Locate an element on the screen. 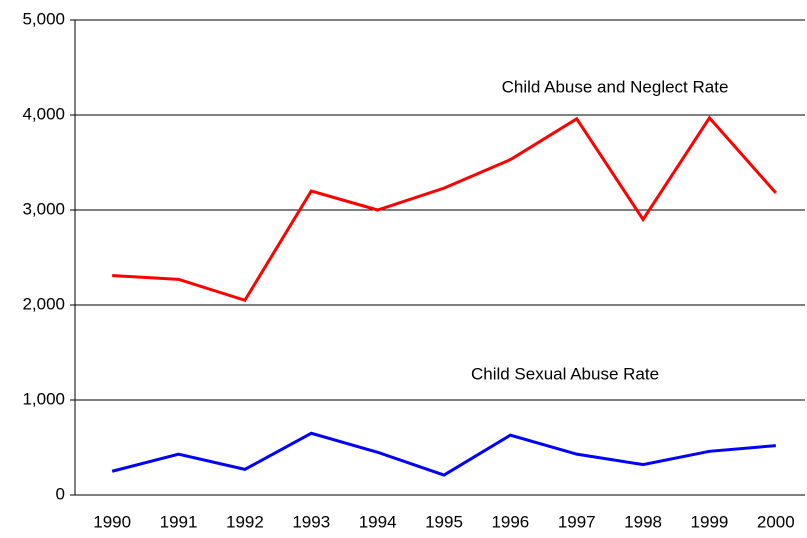 The width and height of the screenshot is (807, 538). y-tick-label: 4,000 is located at coordinates (43, 113).